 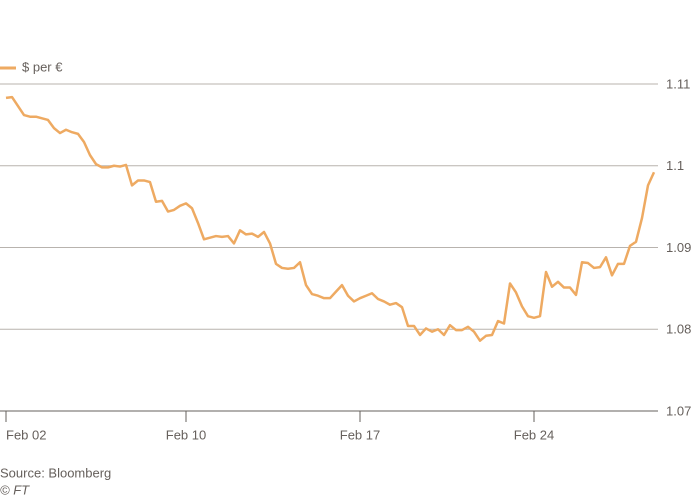 I want to click on source: Source: Bloomberg, so click(x=55, y=472).